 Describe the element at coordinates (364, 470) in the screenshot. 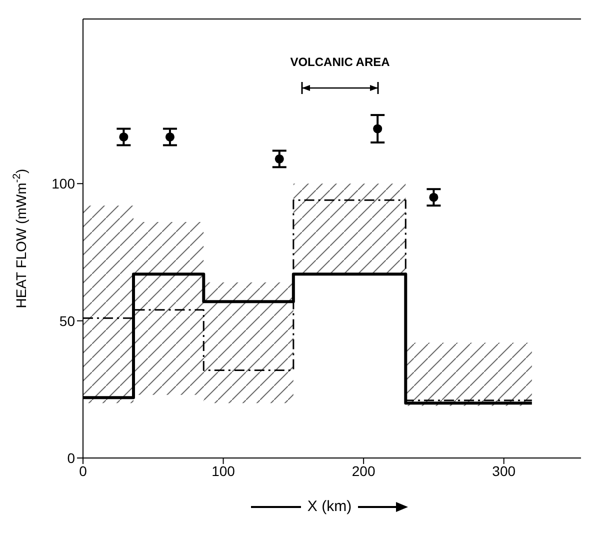

I see `x-tick-label: 200` at that location.